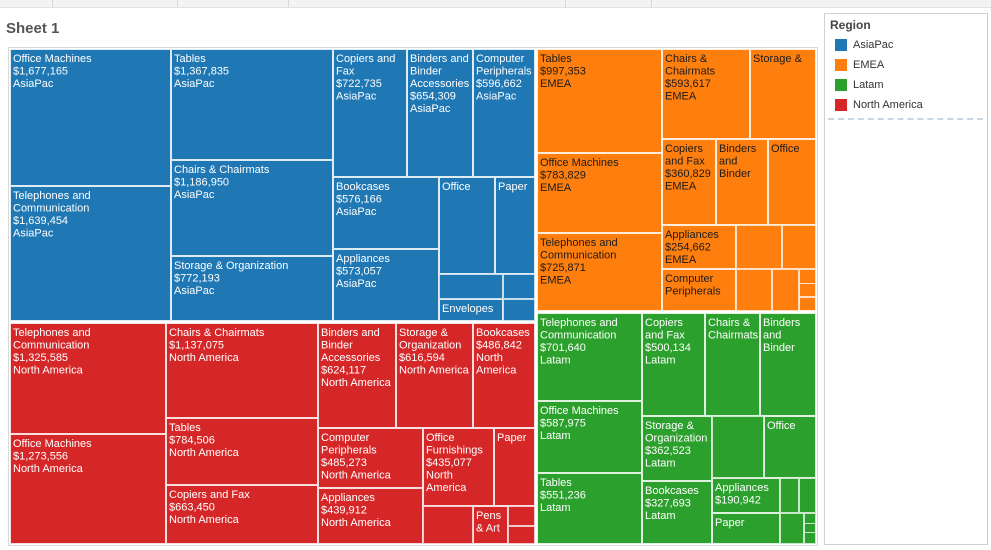 The width and height of the screenshot is (991, 550). I want to click on legend-swatch, so click(841, 45).